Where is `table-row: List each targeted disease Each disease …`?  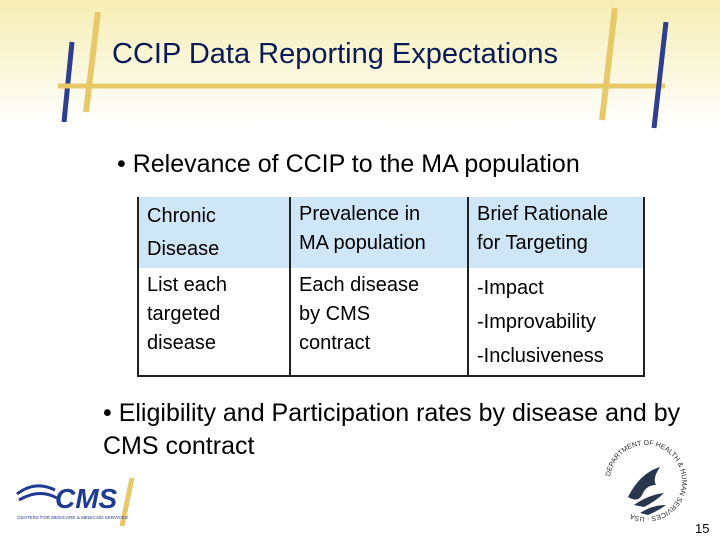
table-row: List each targeted disease Each disease … is located at coordinates (391, 322).